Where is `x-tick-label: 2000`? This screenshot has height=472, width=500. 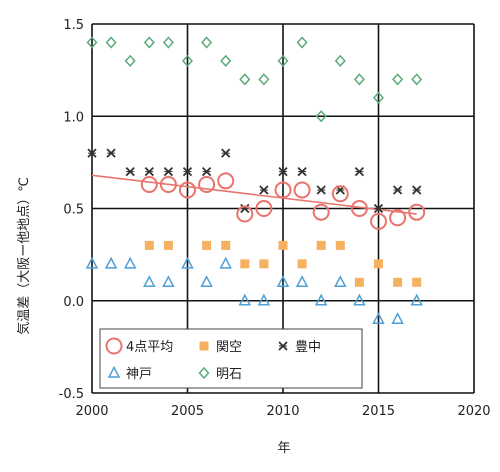
x-tick-label: 2000 is located at coordinates (91, 411).